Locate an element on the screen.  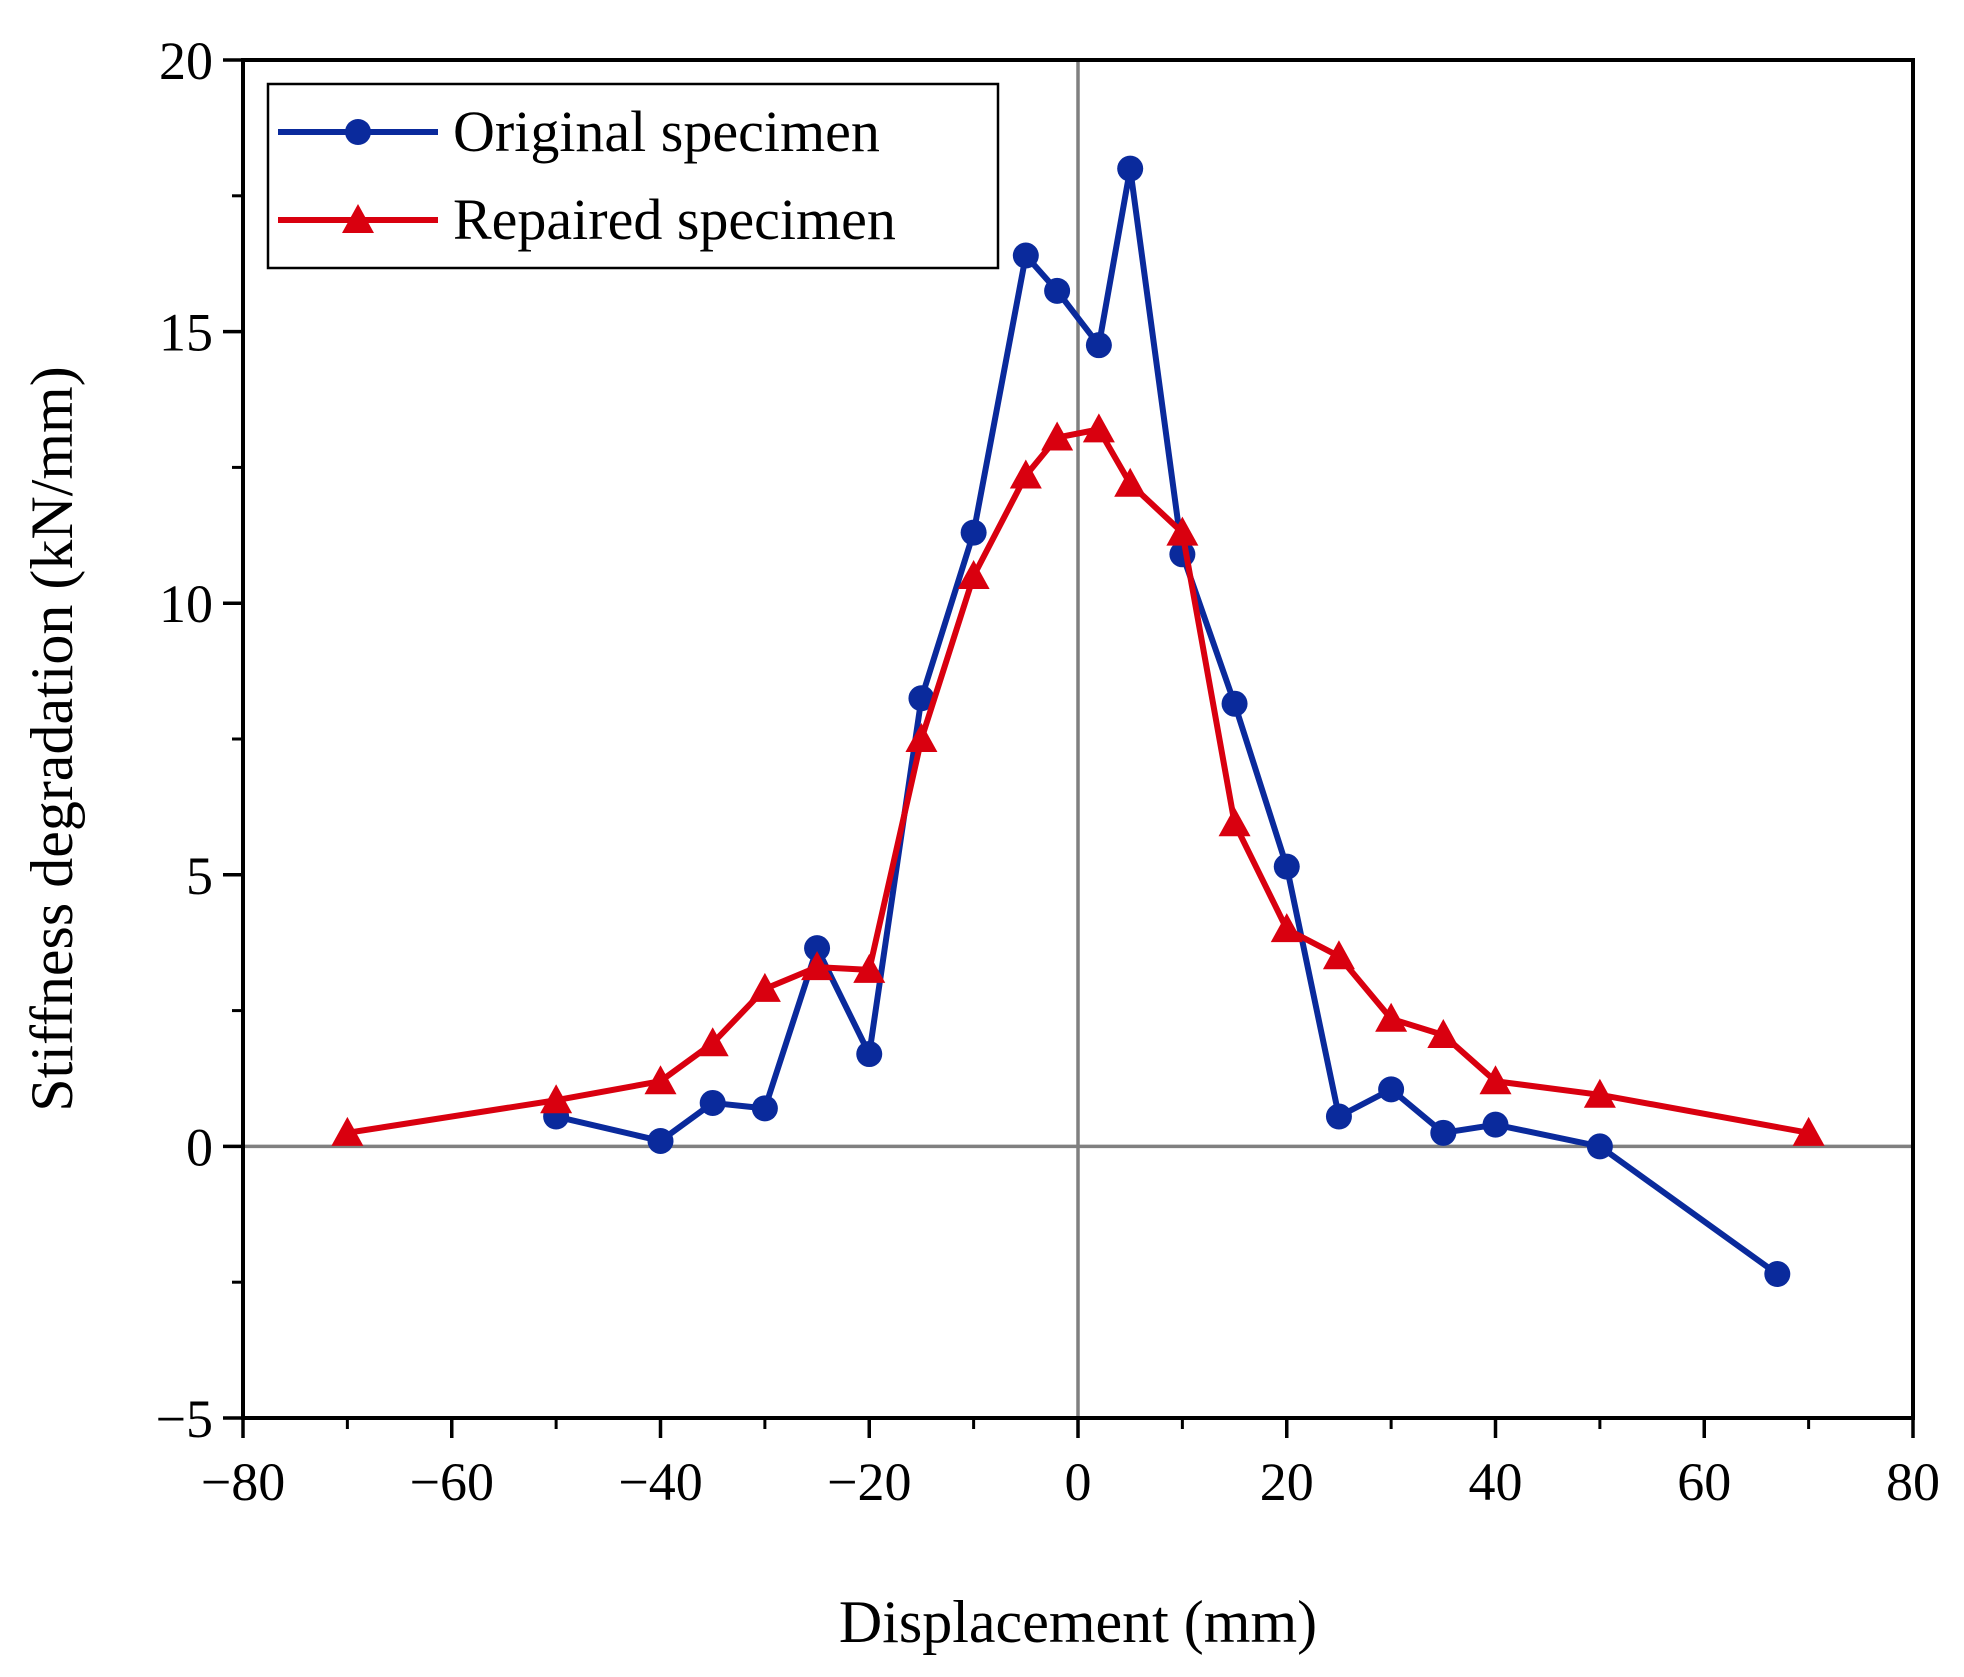
y-tick-label: 15 is located at coordinates (186, 333).